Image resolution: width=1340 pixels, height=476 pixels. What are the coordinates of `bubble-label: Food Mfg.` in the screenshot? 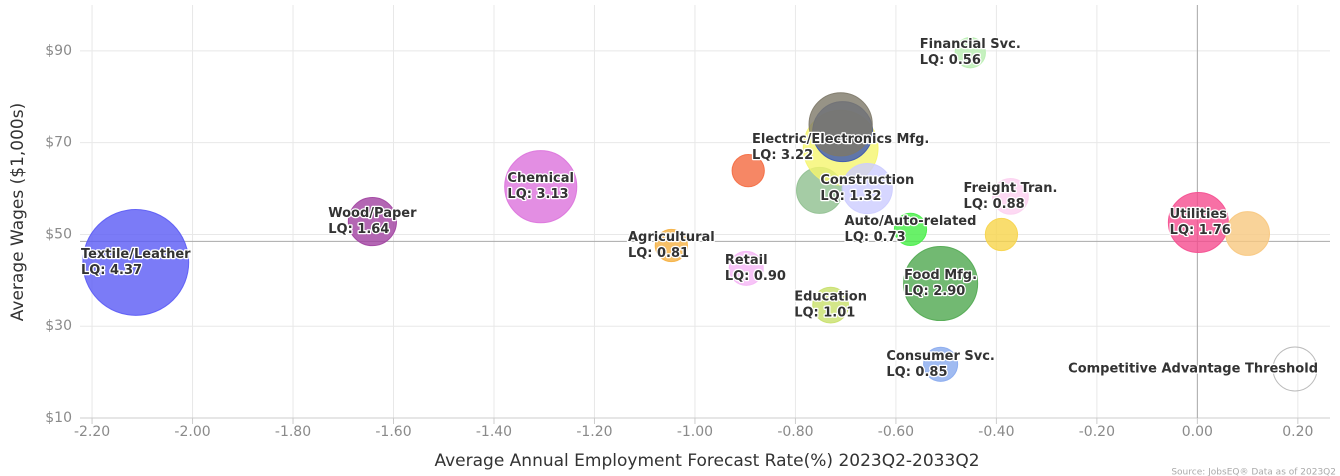 It's located at (940, 275).